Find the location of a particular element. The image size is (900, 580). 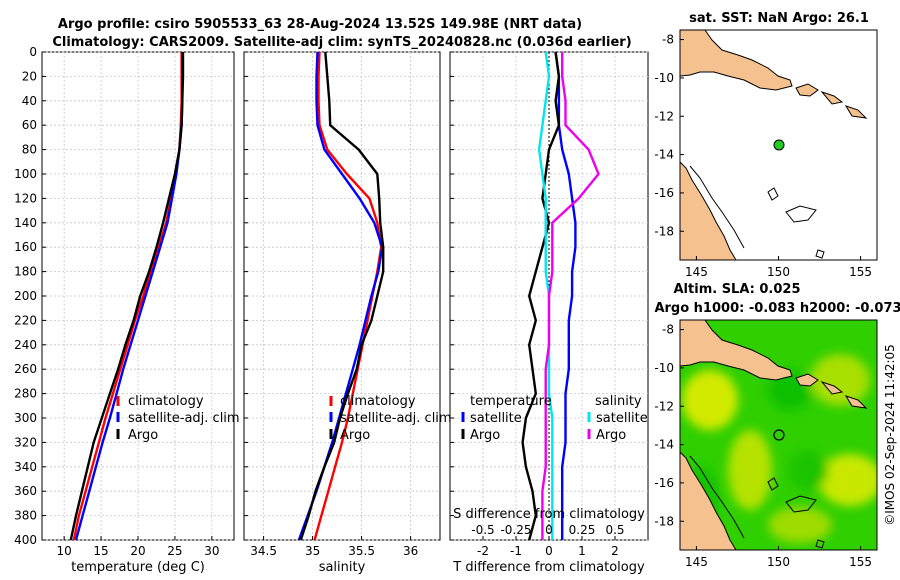

legend-temp-argo-label: Argo is located at coordinates (485, 435).